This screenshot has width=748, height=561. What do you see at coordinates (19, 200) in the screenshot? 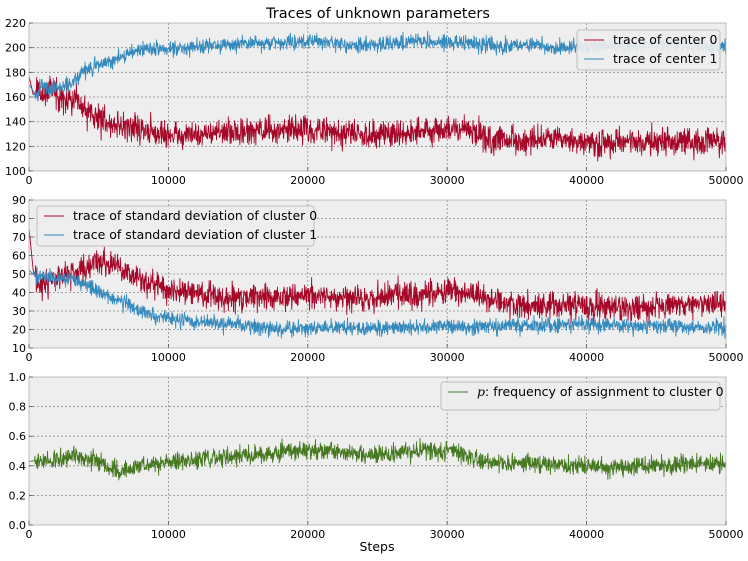
I see `y-tick-label: 90` at bounding box center [19, 200].